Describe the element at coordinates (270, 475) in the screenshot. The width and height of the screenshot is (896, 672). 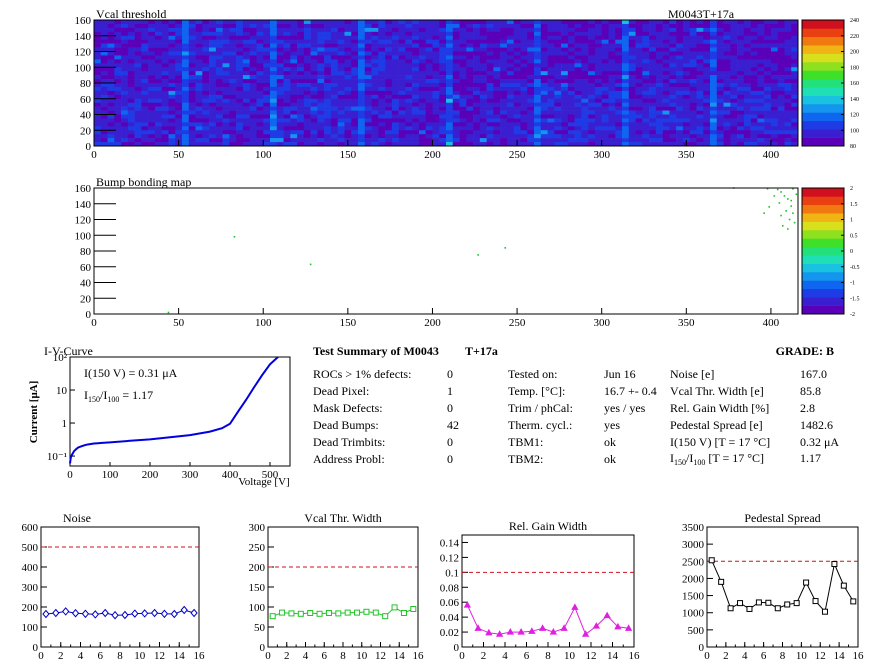
I see `iv-x-tick-label: 500` at that location.